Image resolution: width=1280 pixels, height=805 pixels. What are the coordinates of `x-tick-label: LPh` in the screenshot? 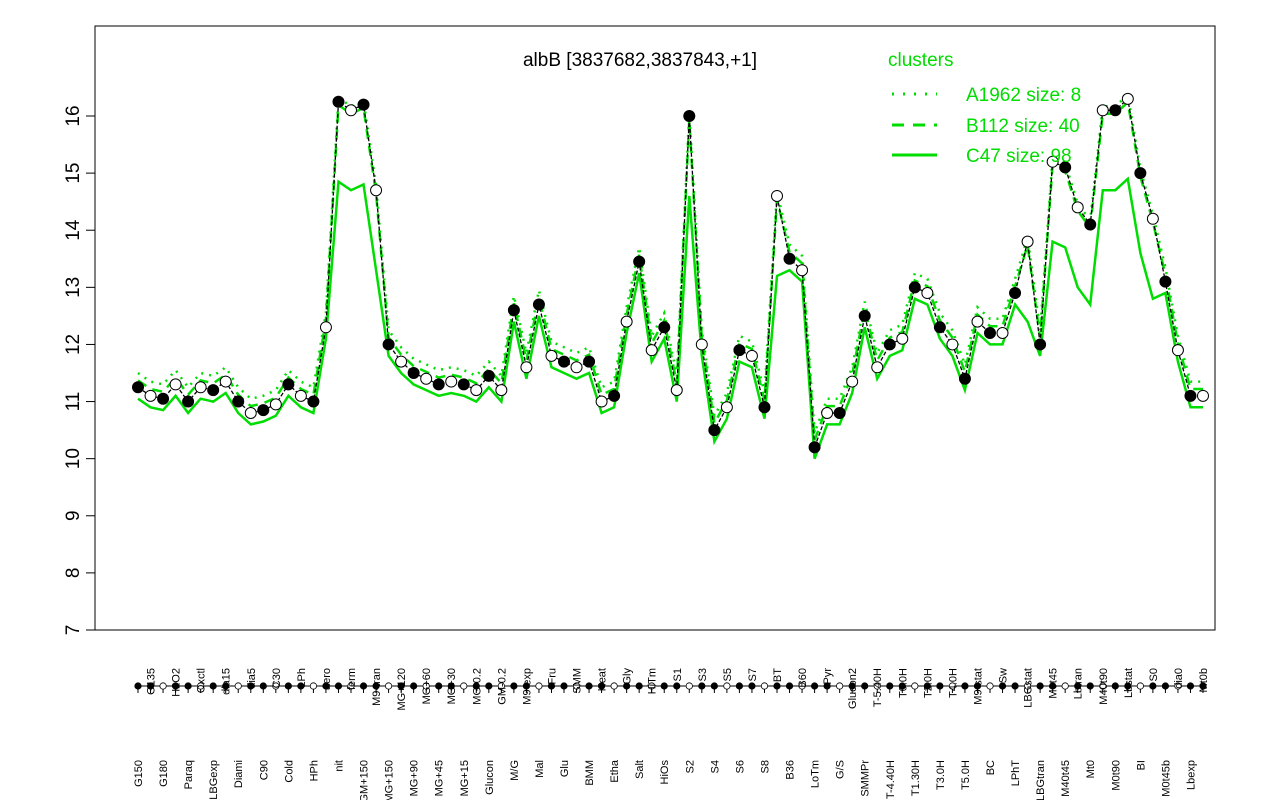 It's located at (302, 678).